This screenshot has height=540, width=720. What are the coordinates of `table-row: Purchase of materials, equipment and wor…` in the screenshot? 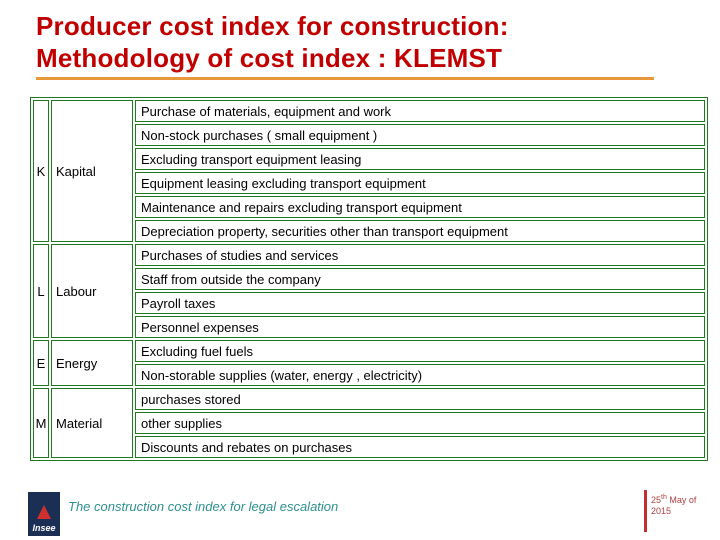 It's located at (420, 111).